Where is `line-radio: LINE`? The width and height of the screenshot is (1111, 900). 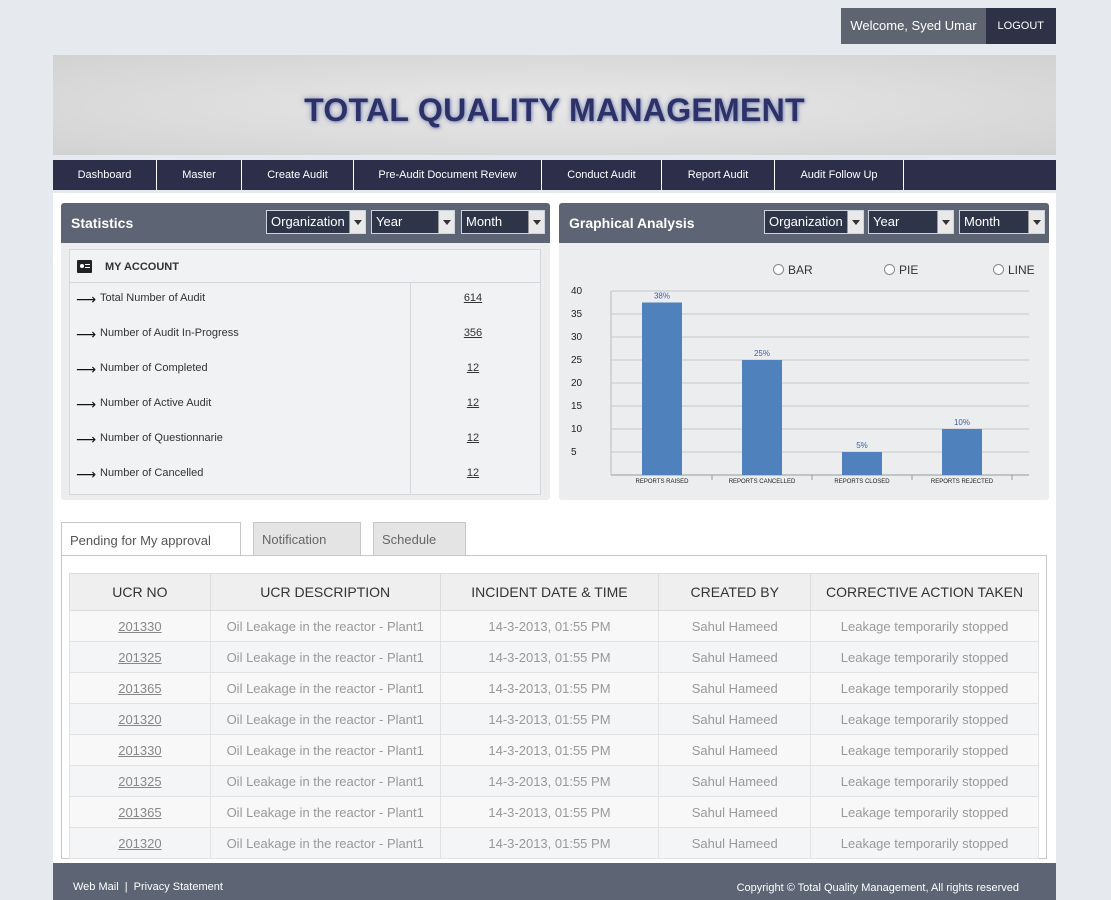
line-radio: LINE is located at coordinates (1014, 270).